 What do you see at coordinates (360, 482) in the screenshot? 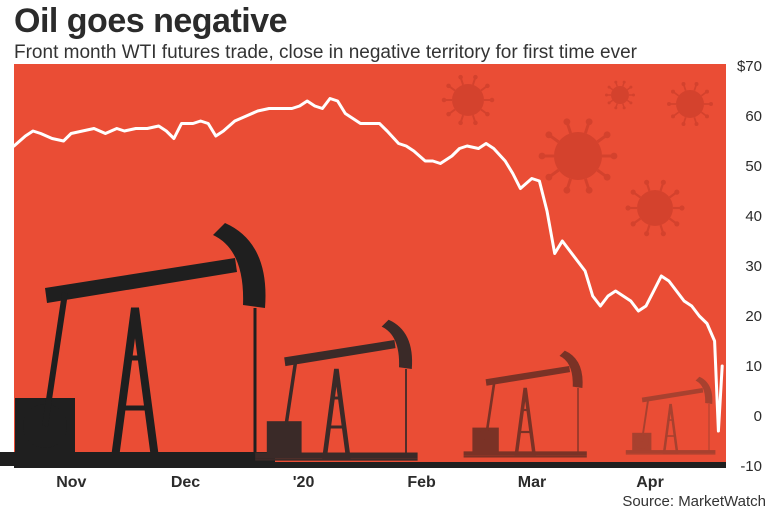
I see `x-axis: Nov Dec '20 Feb Mar Apr` at bounding box center [360, 482].